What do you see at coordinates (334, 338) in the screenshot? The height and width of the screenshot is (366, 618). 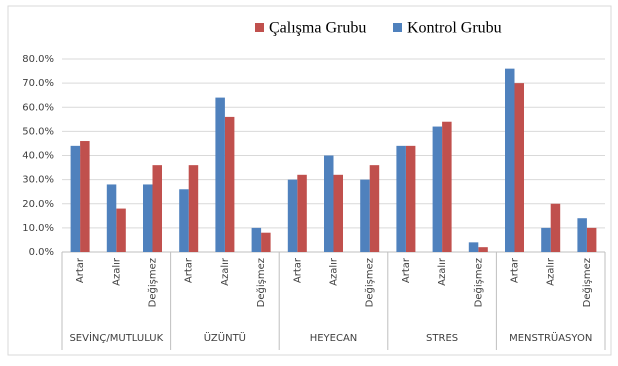 I see `group-label: HEYECAN` at bounding box center [334, 338].